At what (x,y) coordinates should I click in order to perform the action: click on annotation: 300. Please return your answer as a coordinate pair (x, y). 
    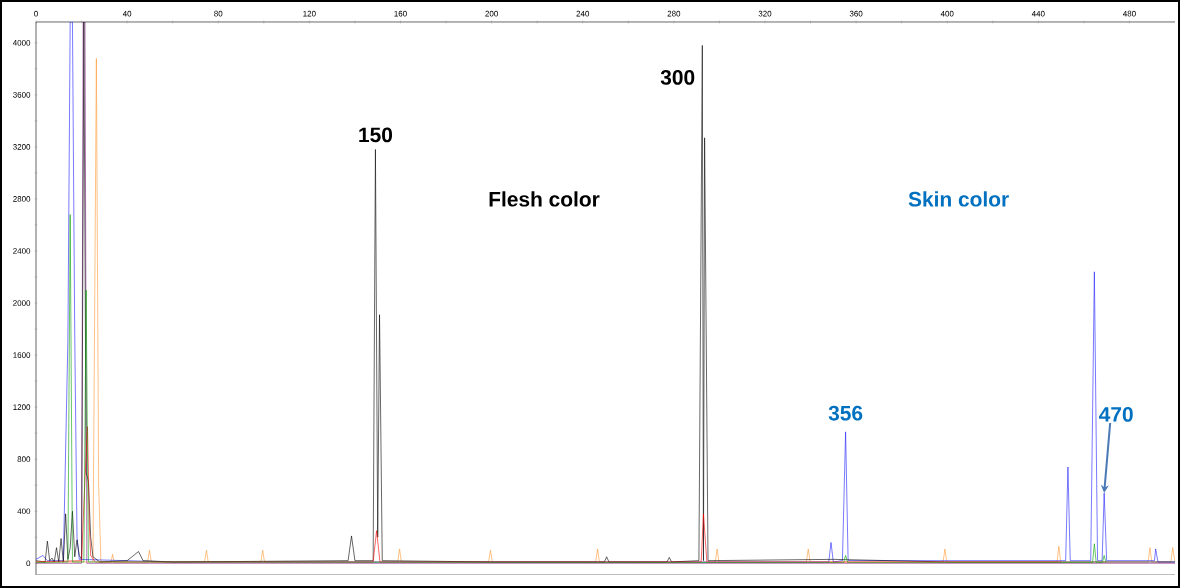
    Looking at the image, I should click on (677, 77).